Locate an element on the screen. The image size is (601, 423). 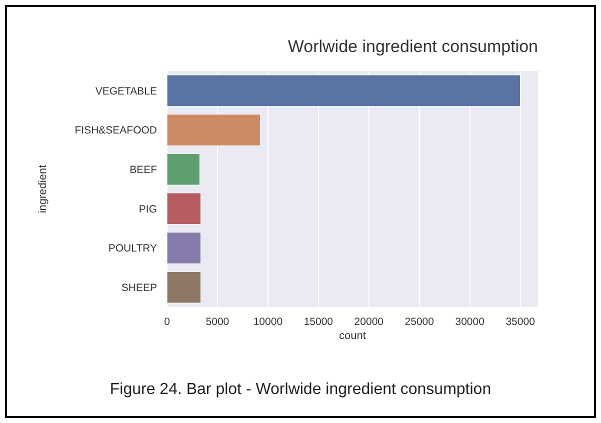
y-tick-label: FISH&SEAFOOD is located at coordinates (116, 130).